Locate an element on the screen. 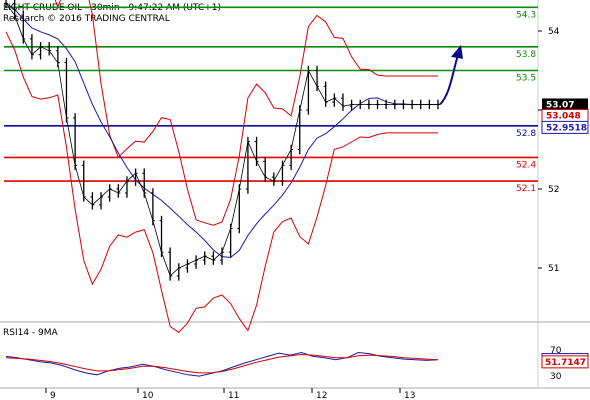 This screenshot has width=590, height=400. y-tick-label: 54 is located at coordinates (554, 32).